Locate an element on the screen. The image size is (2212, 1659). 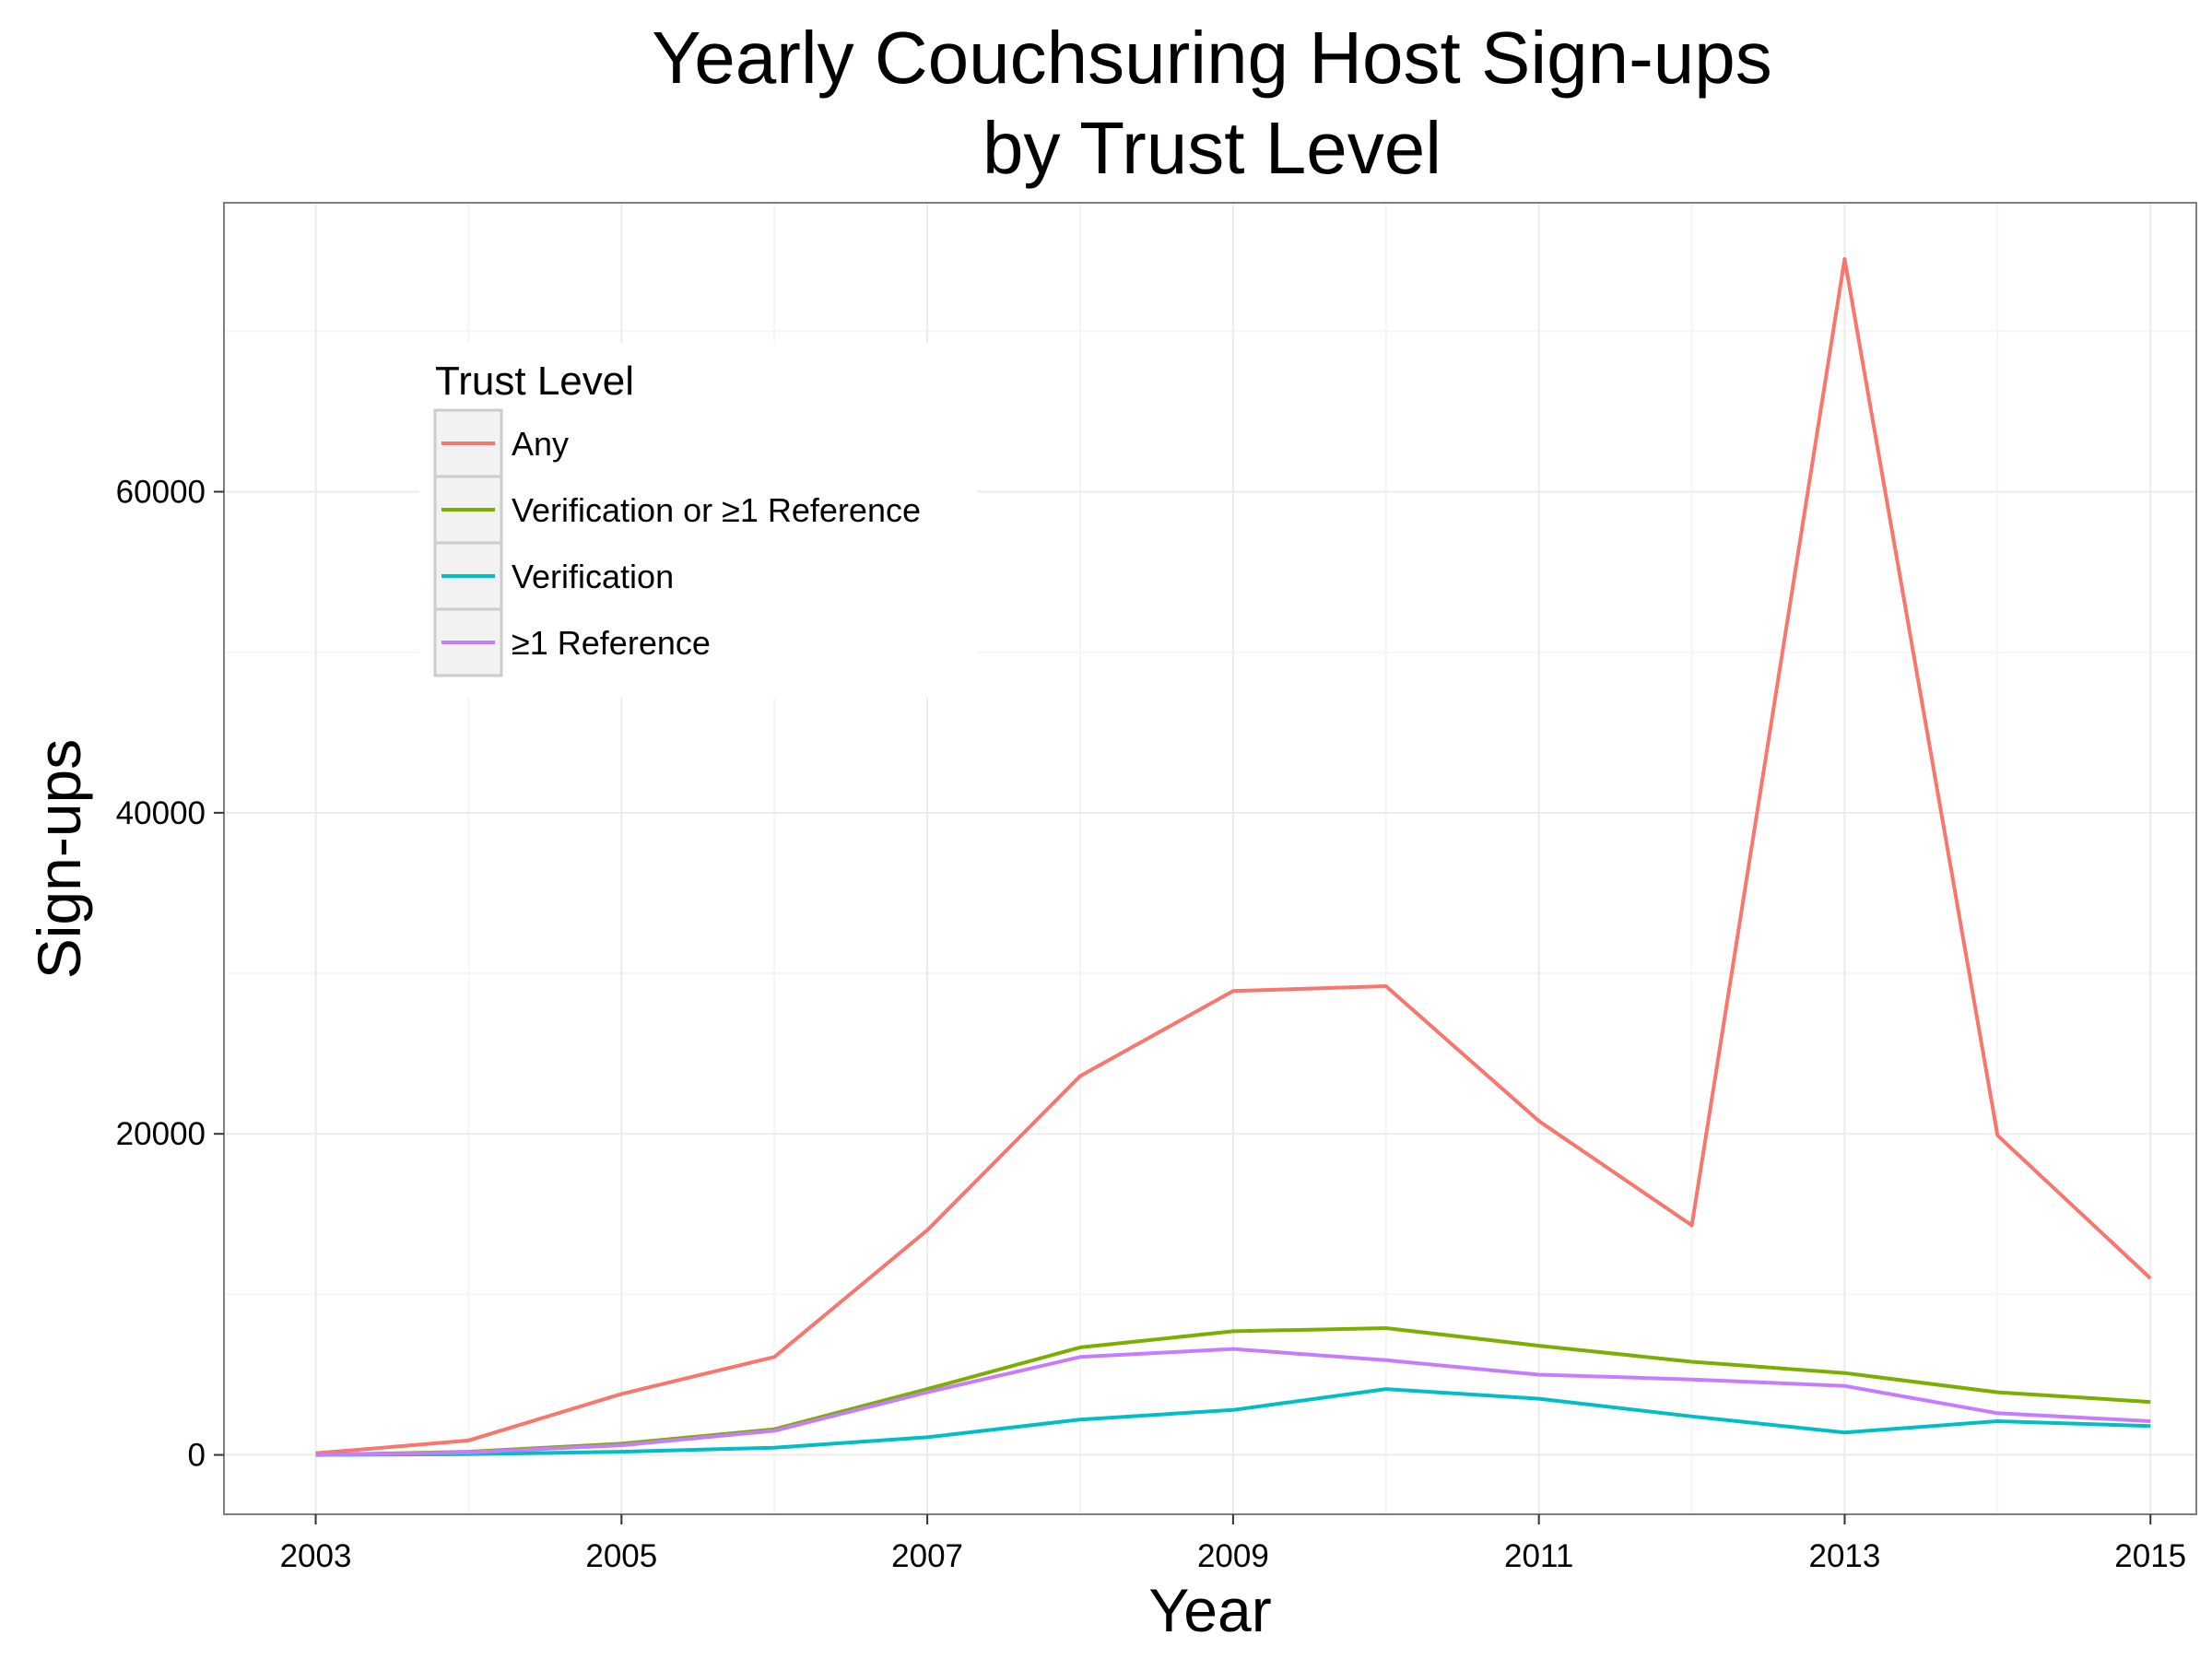
y-tick-label: 0 is located at coordinates (197, 1456).